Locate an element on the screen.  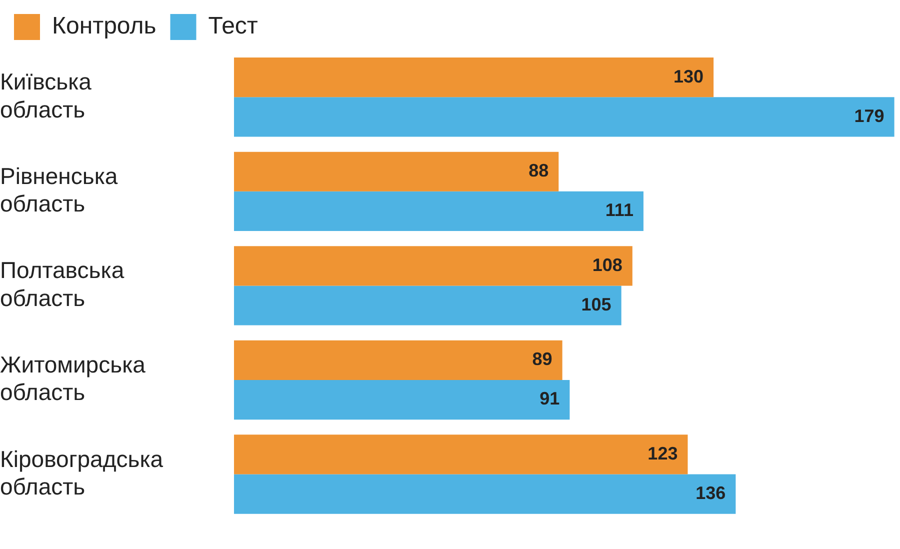
legend-label: Контроль is located at coordinates (104, 26).